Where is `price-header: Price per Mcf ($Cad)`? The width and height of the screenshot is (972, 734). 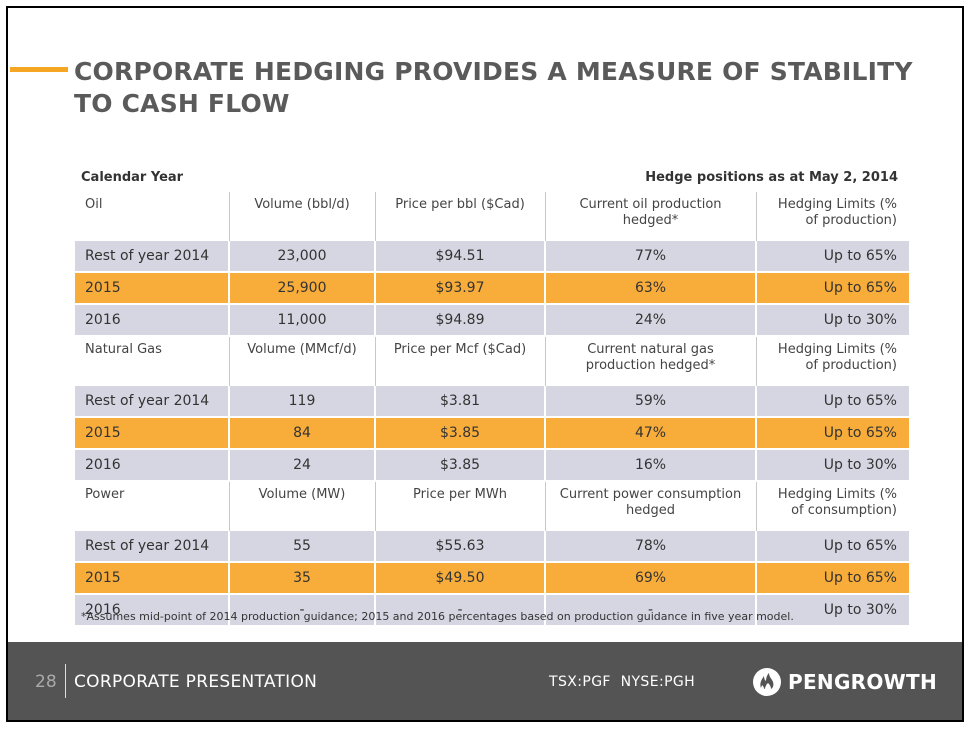 price-header: Price per Mcf ($Cad) is located at coordinates (459, 361).